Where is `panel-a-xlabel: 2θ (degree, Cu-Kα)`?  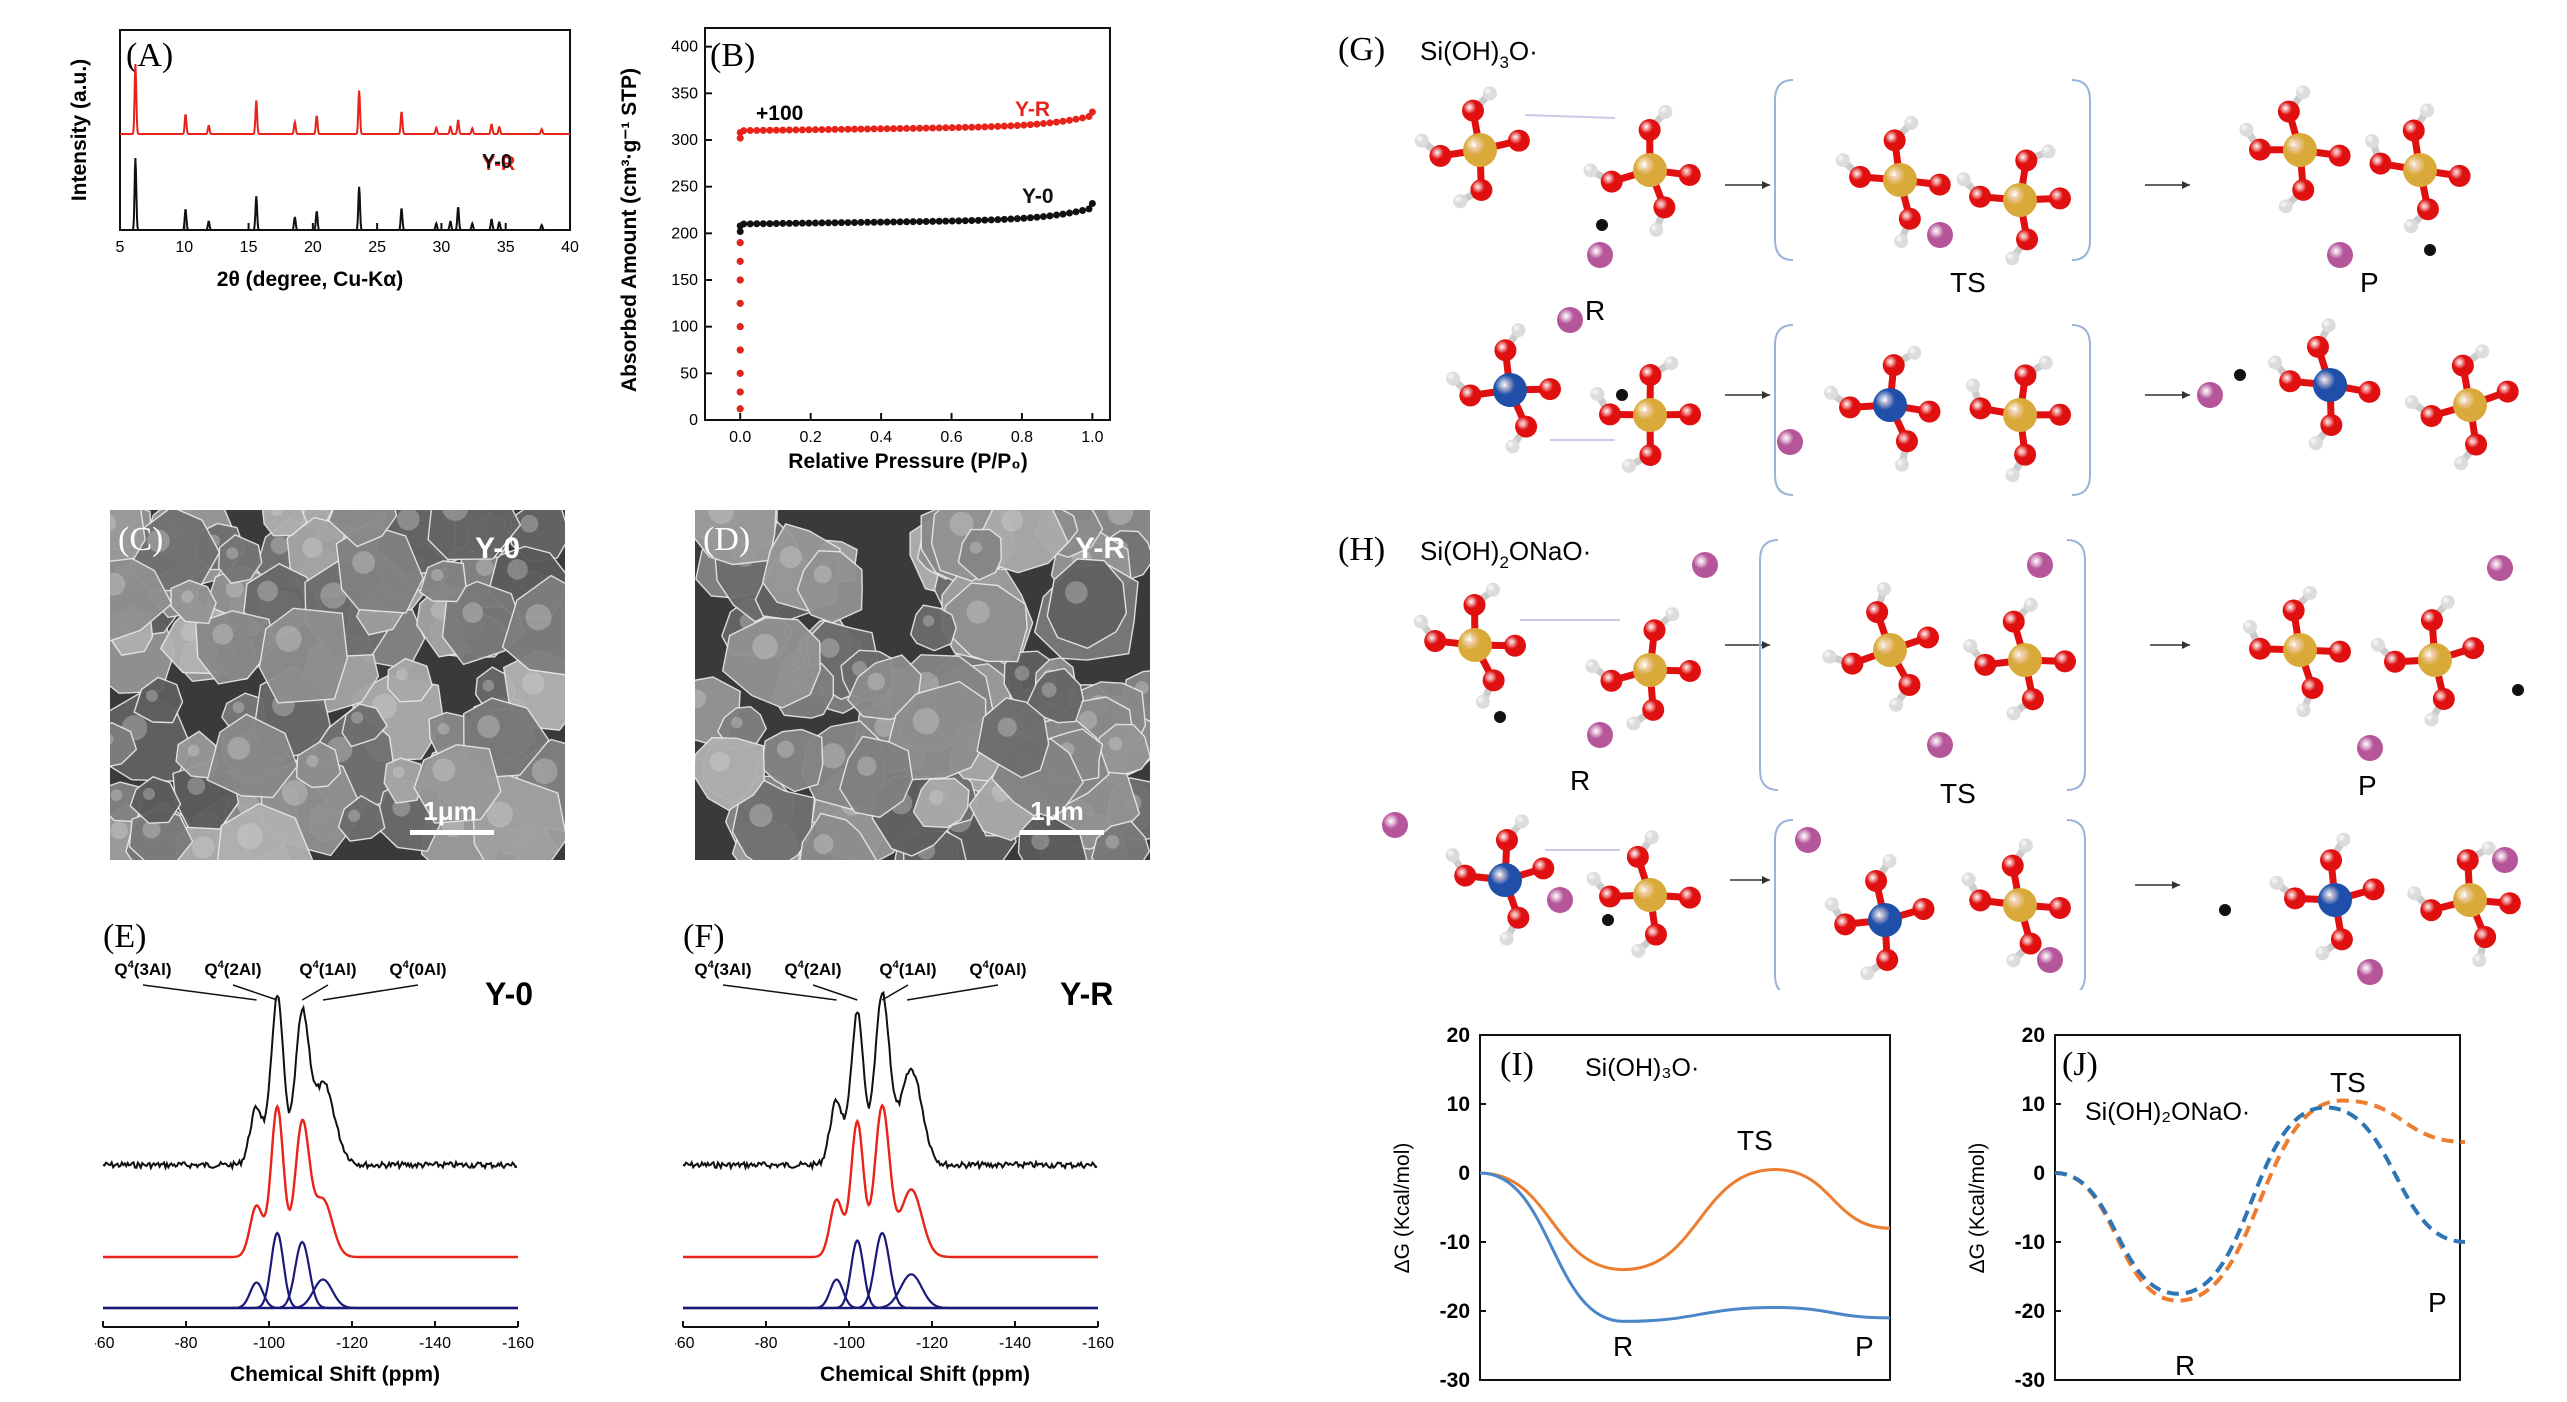
panel-a-xlabel: 2θ (degree, Cu-Kα) is located at coordinates (310, 279).